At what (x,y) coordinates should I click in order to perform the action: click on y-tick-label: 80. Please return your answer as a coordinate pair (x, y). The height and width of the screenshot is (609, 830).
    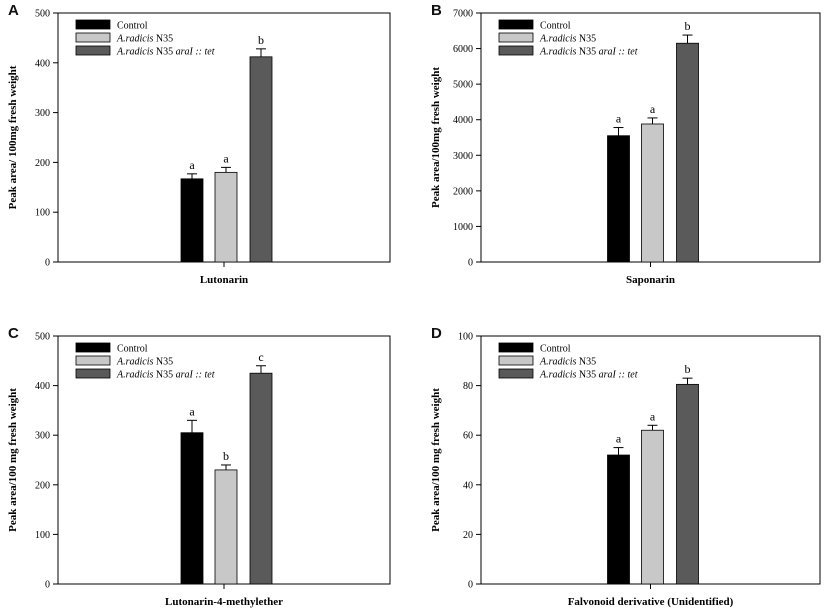
    Looking at the image, I should click on (468, 386).